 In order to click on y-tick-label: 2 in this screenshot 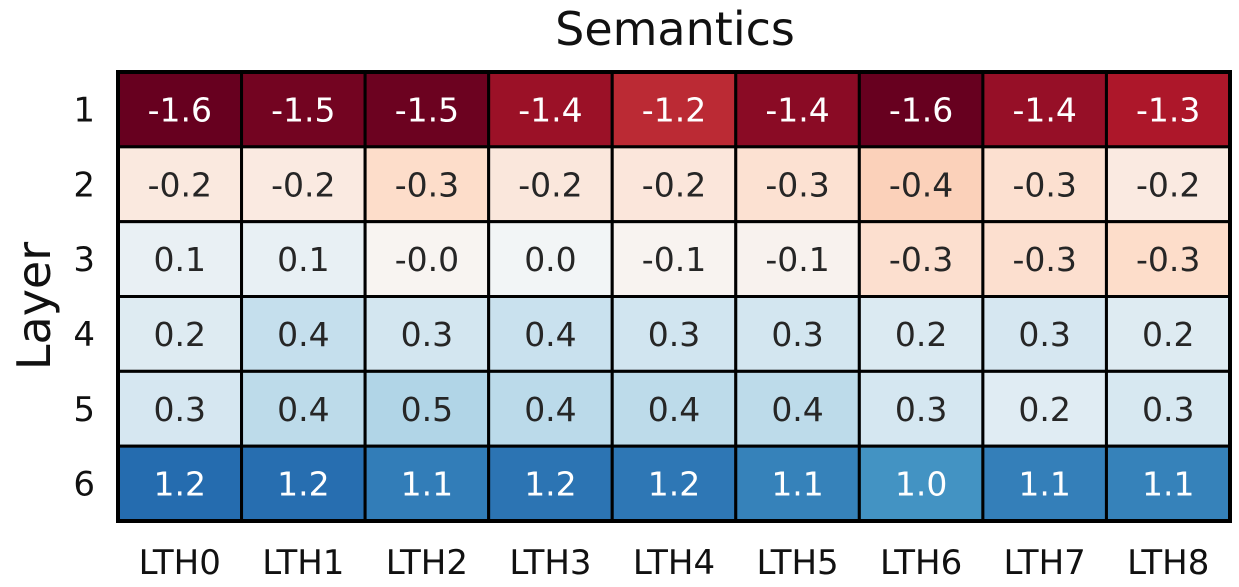, I will do `click(84, 185)`.